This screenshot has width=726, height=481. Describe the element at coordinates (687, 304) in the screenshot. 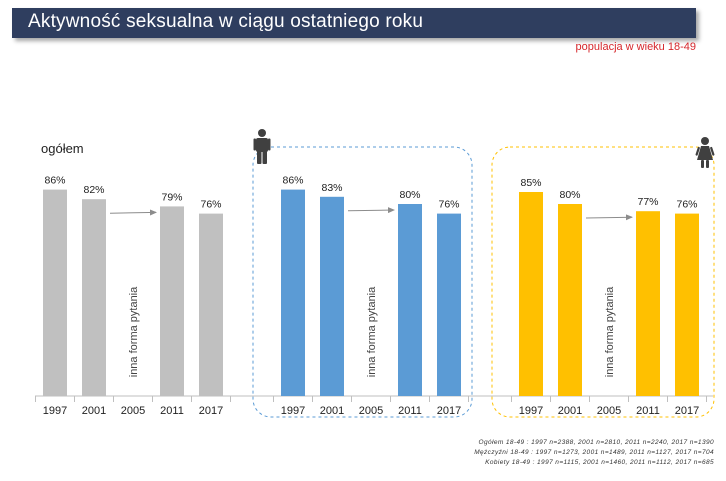

I see `bar-women-2017` at that location.